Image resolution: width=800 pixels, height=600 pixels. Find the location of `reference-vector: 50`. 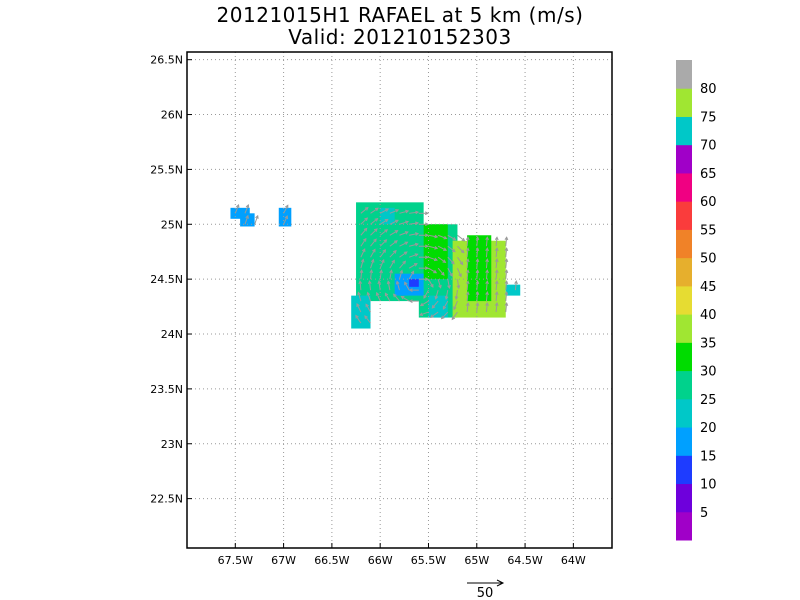

reference-vector: 50 is located at coordinates (486, 589).